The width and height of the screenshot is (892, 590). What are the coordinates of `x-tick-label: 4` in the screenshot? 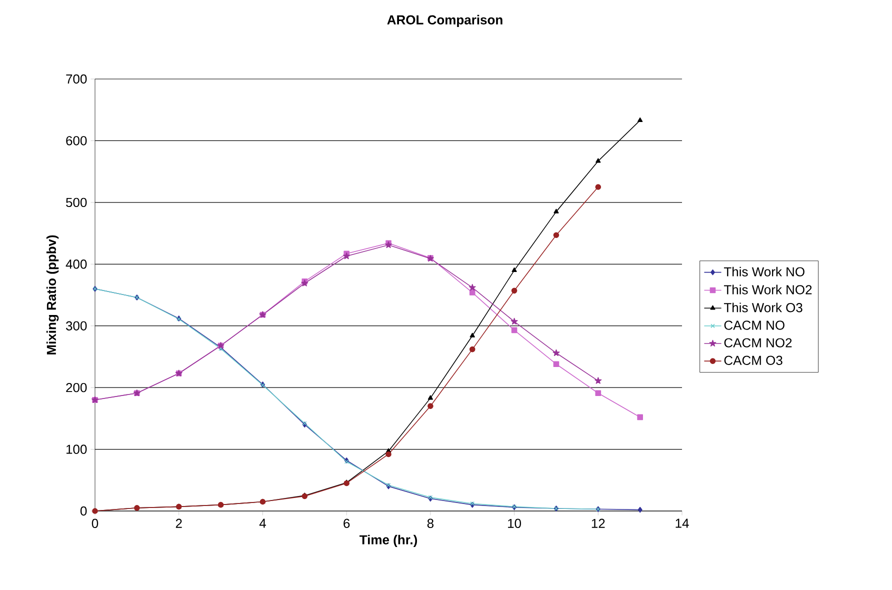 It's located at (262, 523).